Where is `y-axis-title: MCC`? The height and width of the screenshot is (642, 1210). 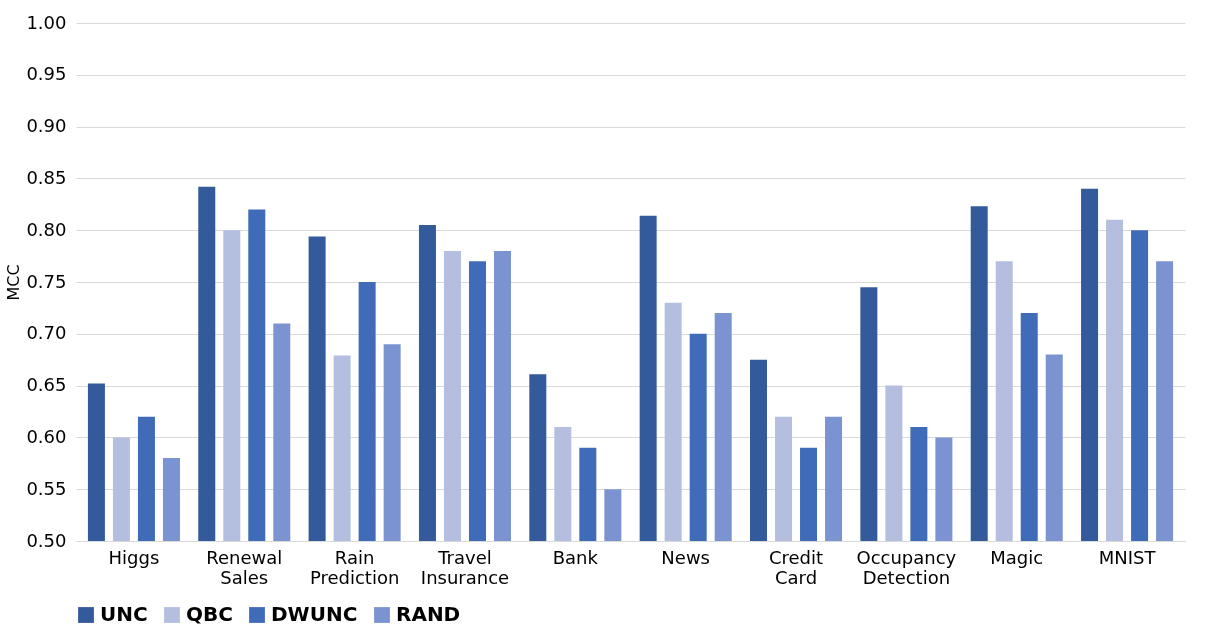 y-axis-title: MCC is located at coordinates (14, 282).